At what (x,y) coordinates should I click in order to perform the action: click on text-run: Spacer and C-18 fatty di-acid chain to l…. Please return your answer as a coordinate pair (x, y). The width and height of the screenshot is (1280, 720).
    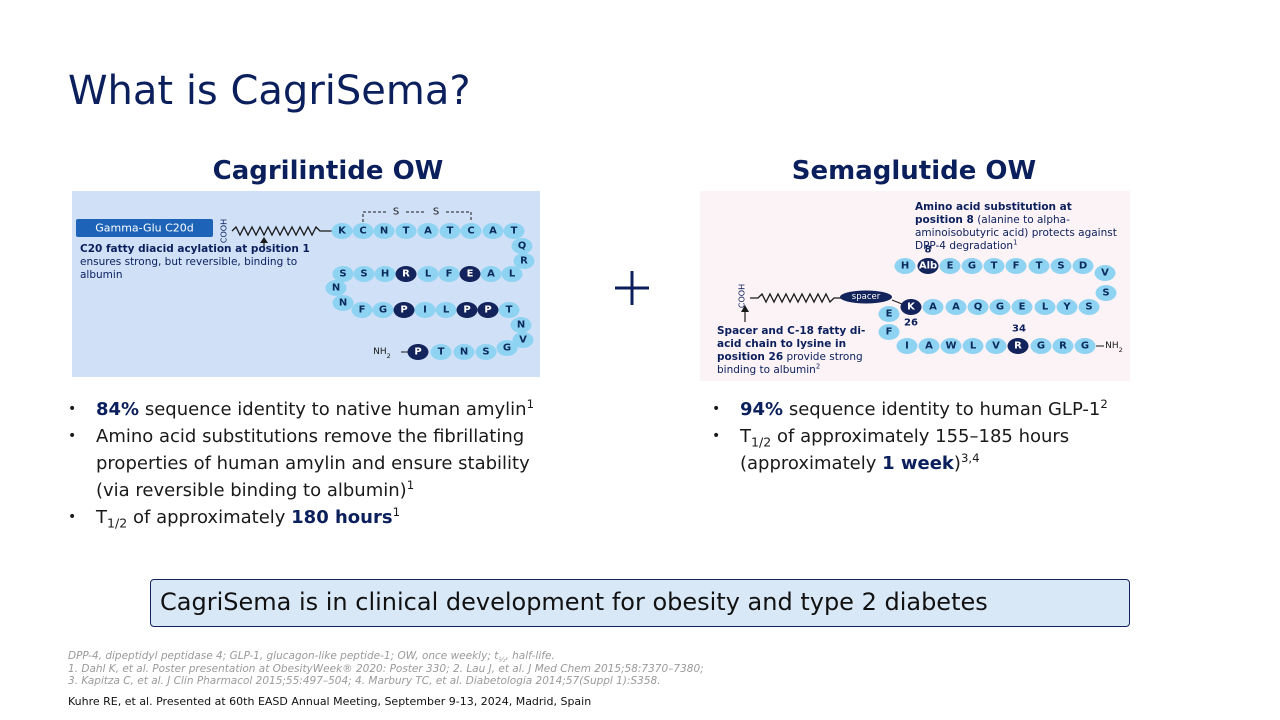
    Looking at the image, I should click on (791, 344).